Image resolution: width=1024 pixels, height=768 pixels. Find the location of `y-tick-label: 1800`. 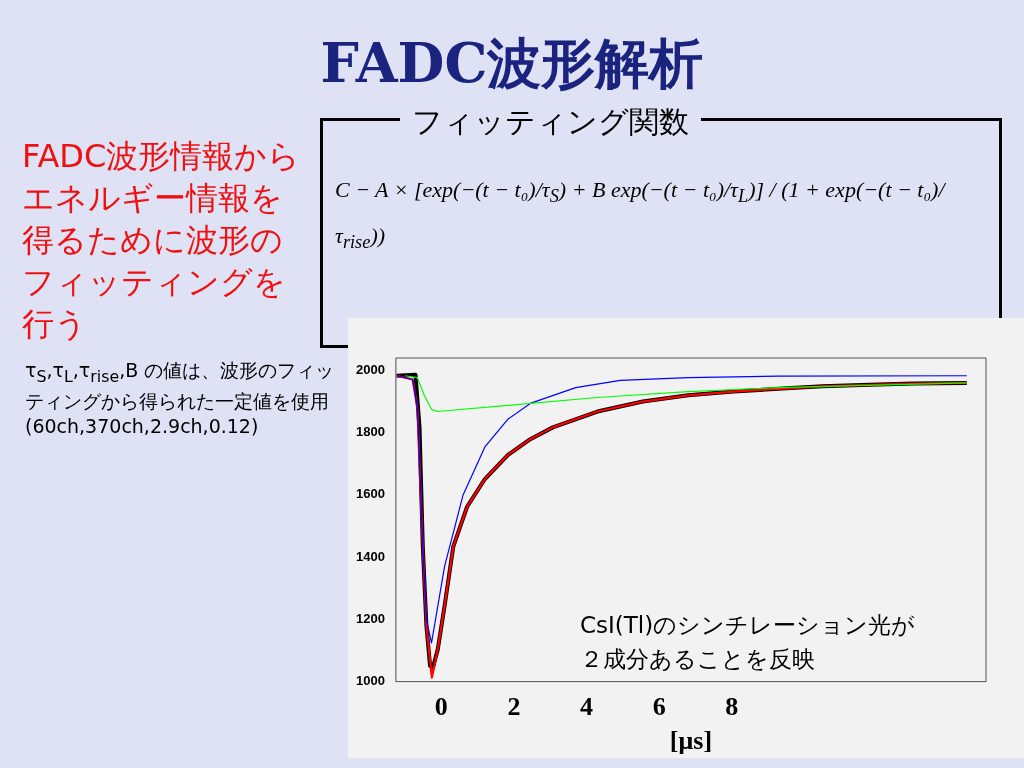

y-tick-label: 1800 is located at coordinates (370, 432).